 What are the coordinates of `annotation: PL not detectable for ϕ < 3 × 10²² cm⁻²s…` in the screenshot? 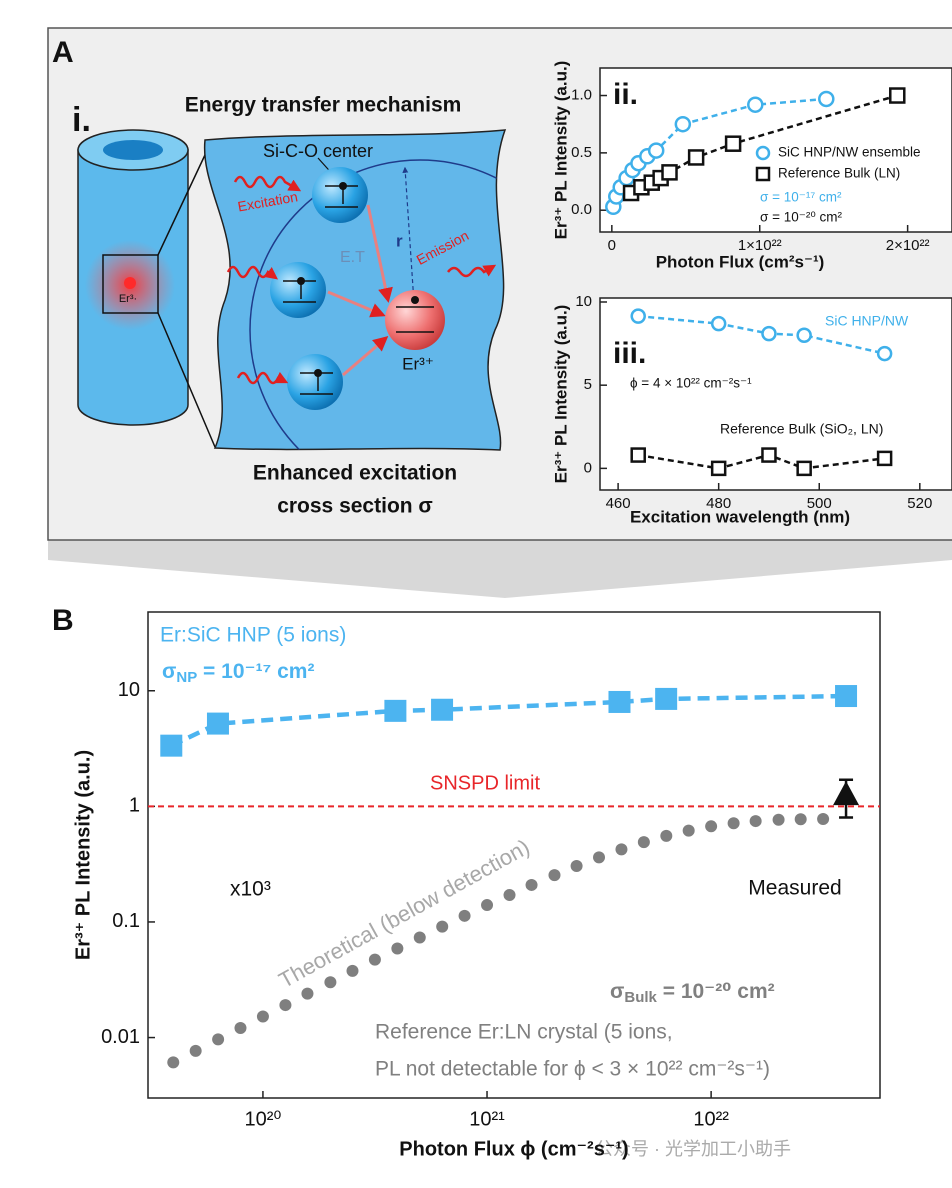 It's located at (572, 1069).